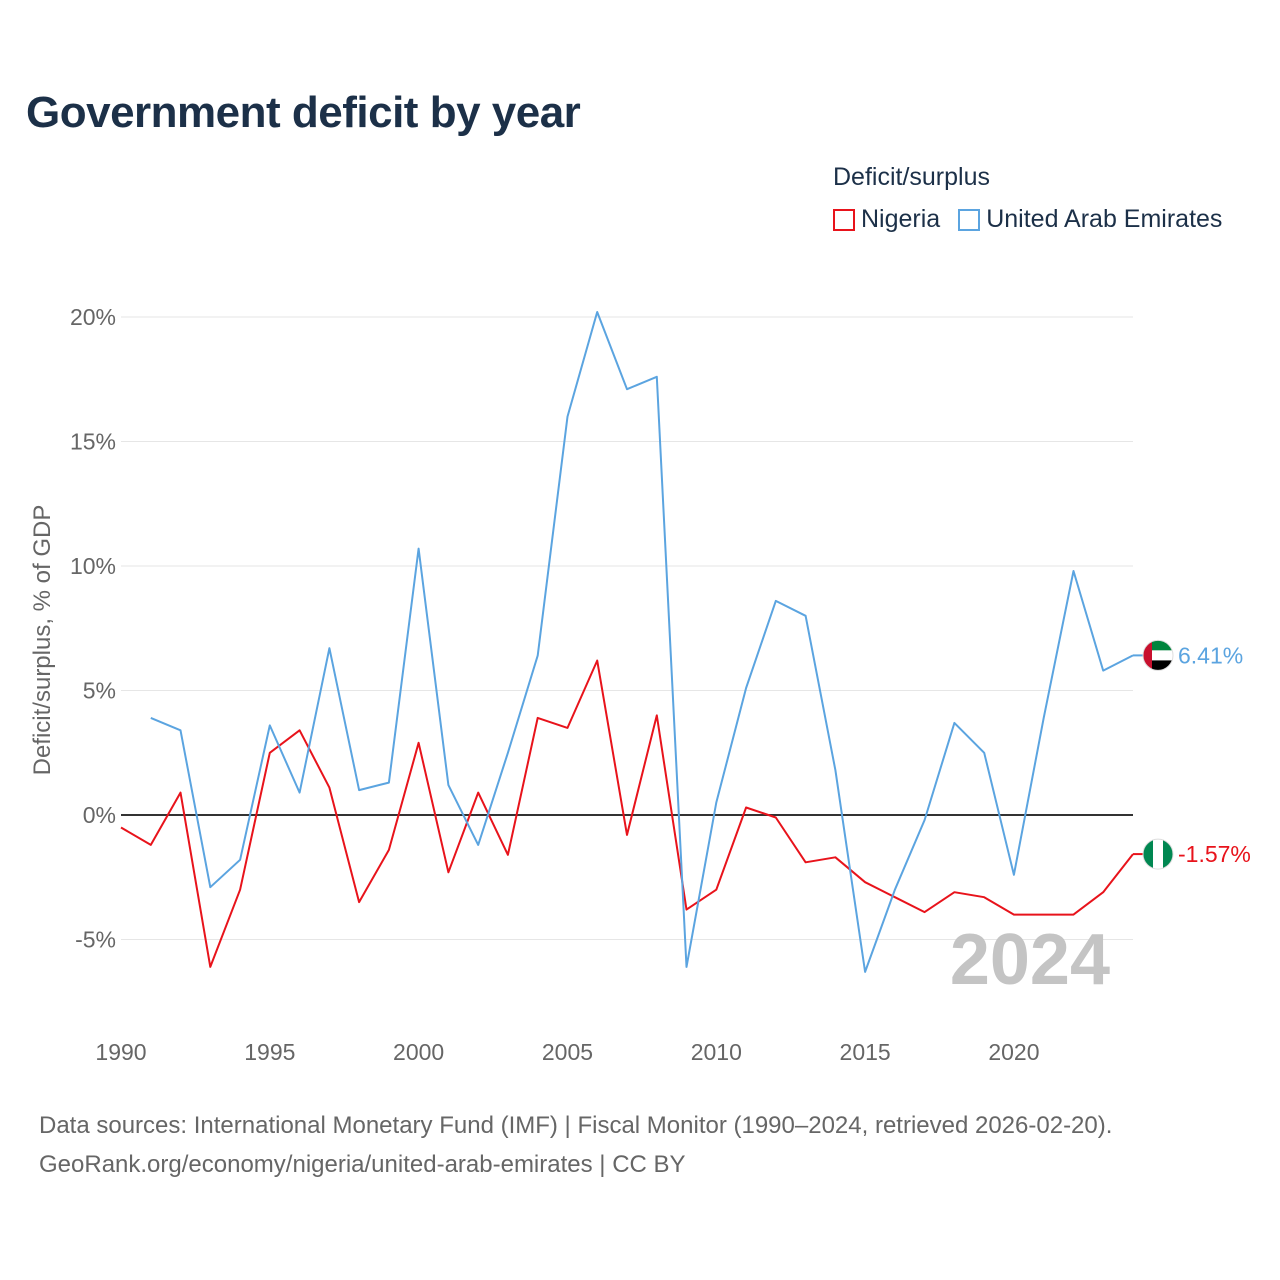  What do you see at coordinates (93, 317) in the screenshot?
I see `y-tick-label: 20%` at bounding box center [93, 317].